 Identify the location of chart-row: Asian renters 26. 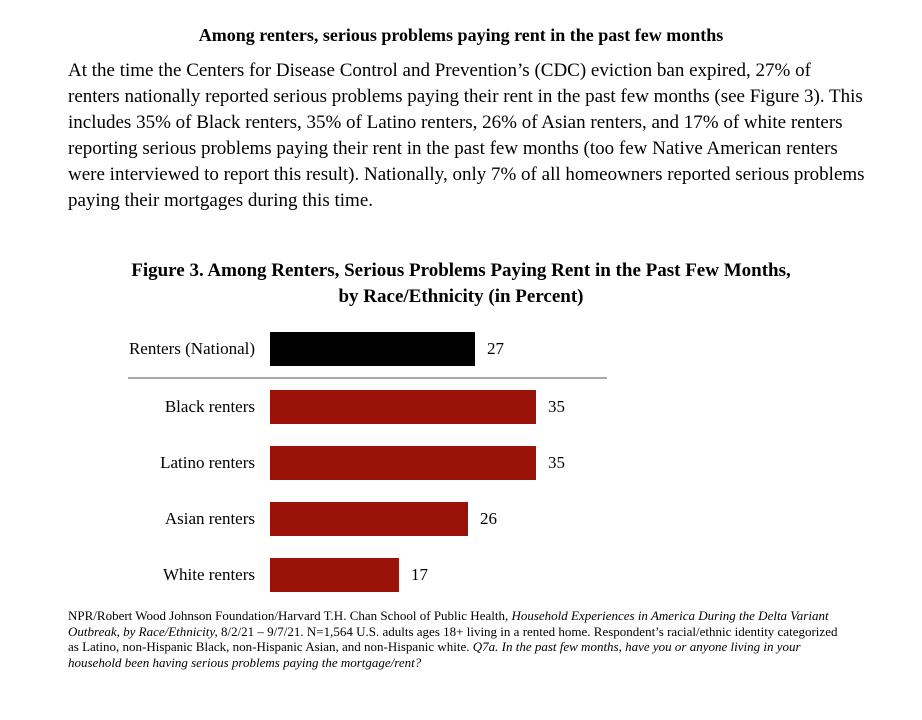
(495, 519).